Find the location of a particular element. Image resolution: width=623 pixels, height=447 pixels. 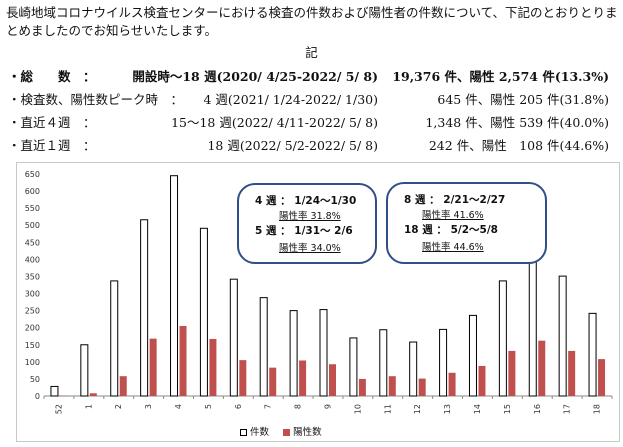

x-tick-label: 11 is located at coordinates (387, 409).